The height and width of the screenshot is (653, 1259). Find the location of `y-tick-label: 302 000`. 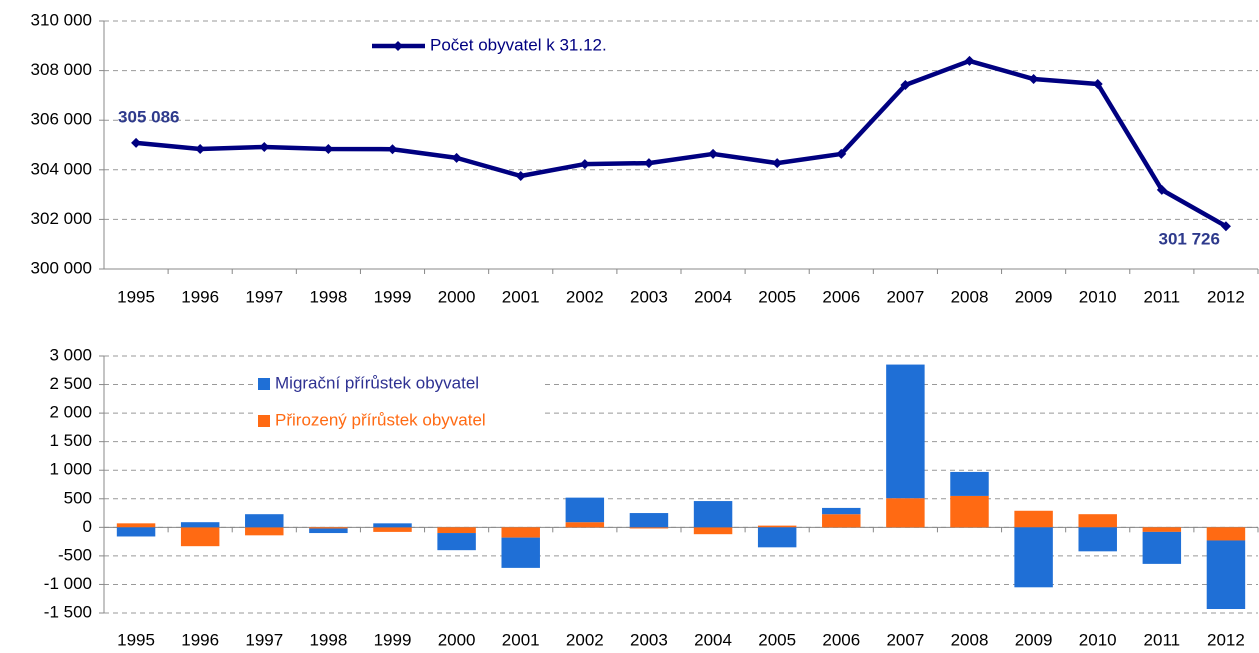

y-tick-label: 302 000 is located at coordinates (61, 218).